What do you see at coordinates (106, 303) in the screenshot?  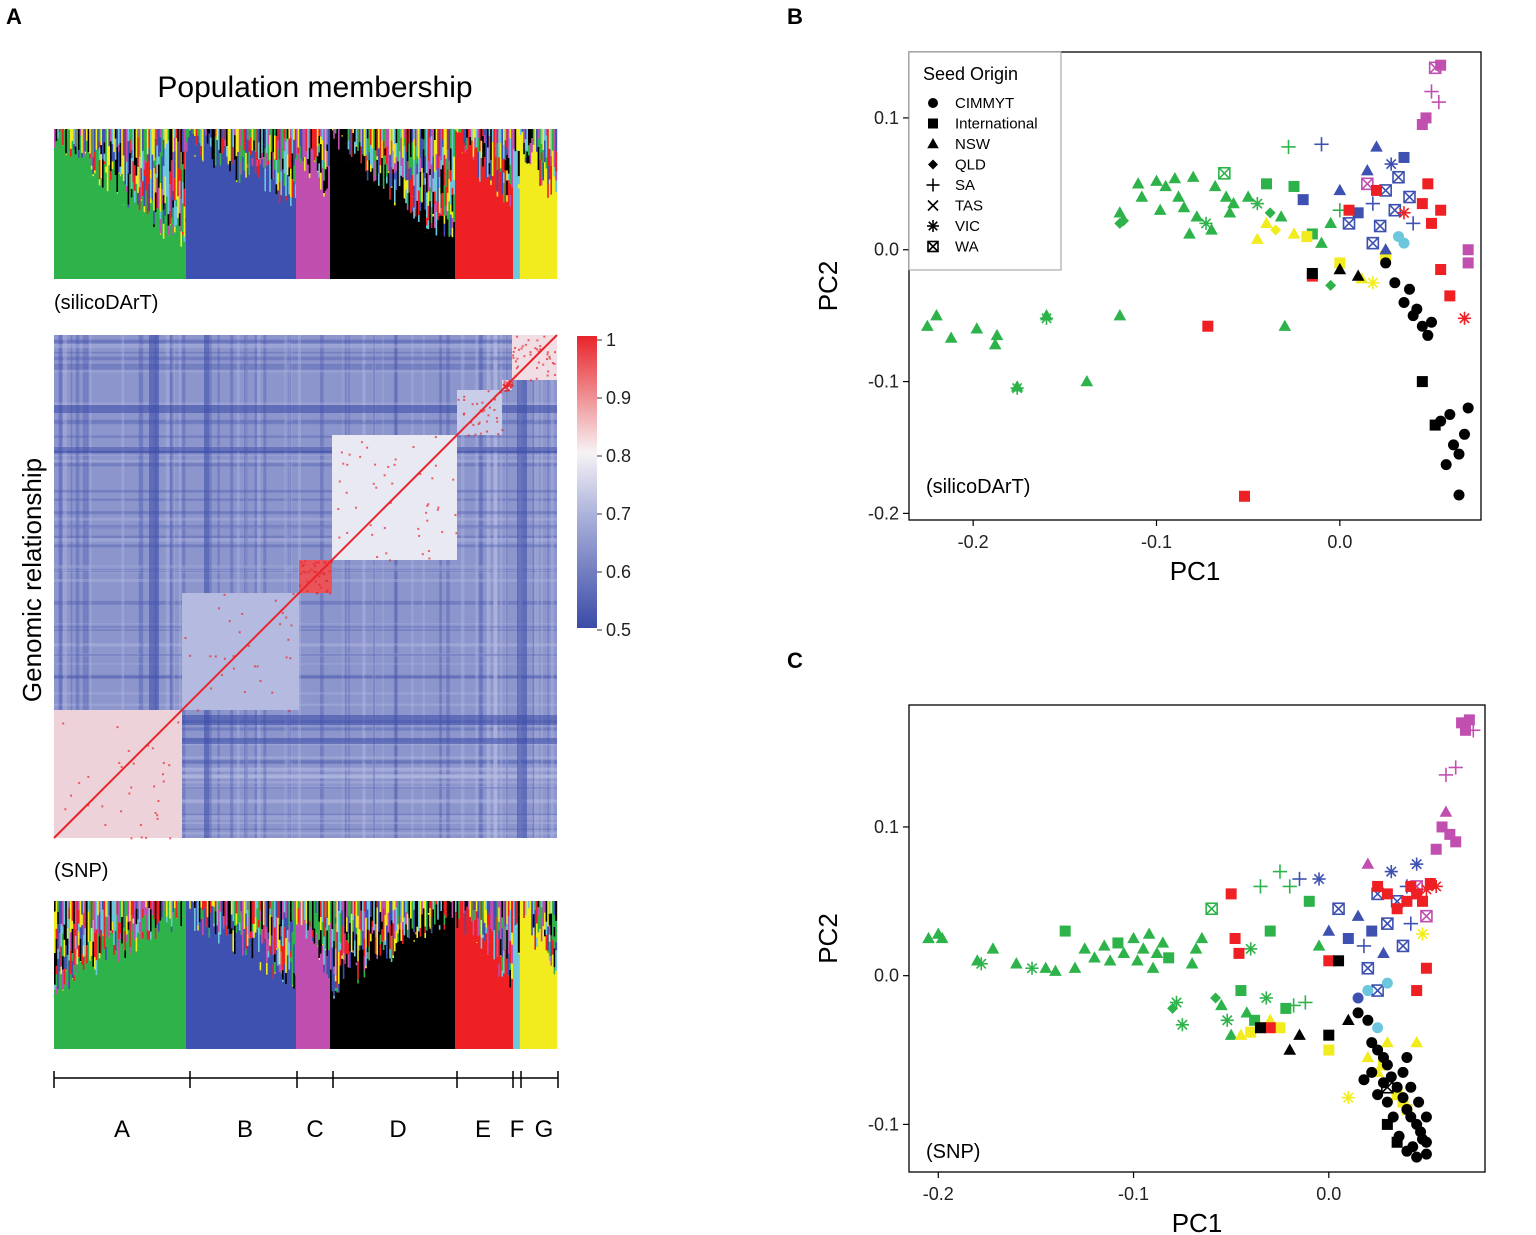 I see `silicodart-label: (silicoDArT)` at bounding box center [106, 303].